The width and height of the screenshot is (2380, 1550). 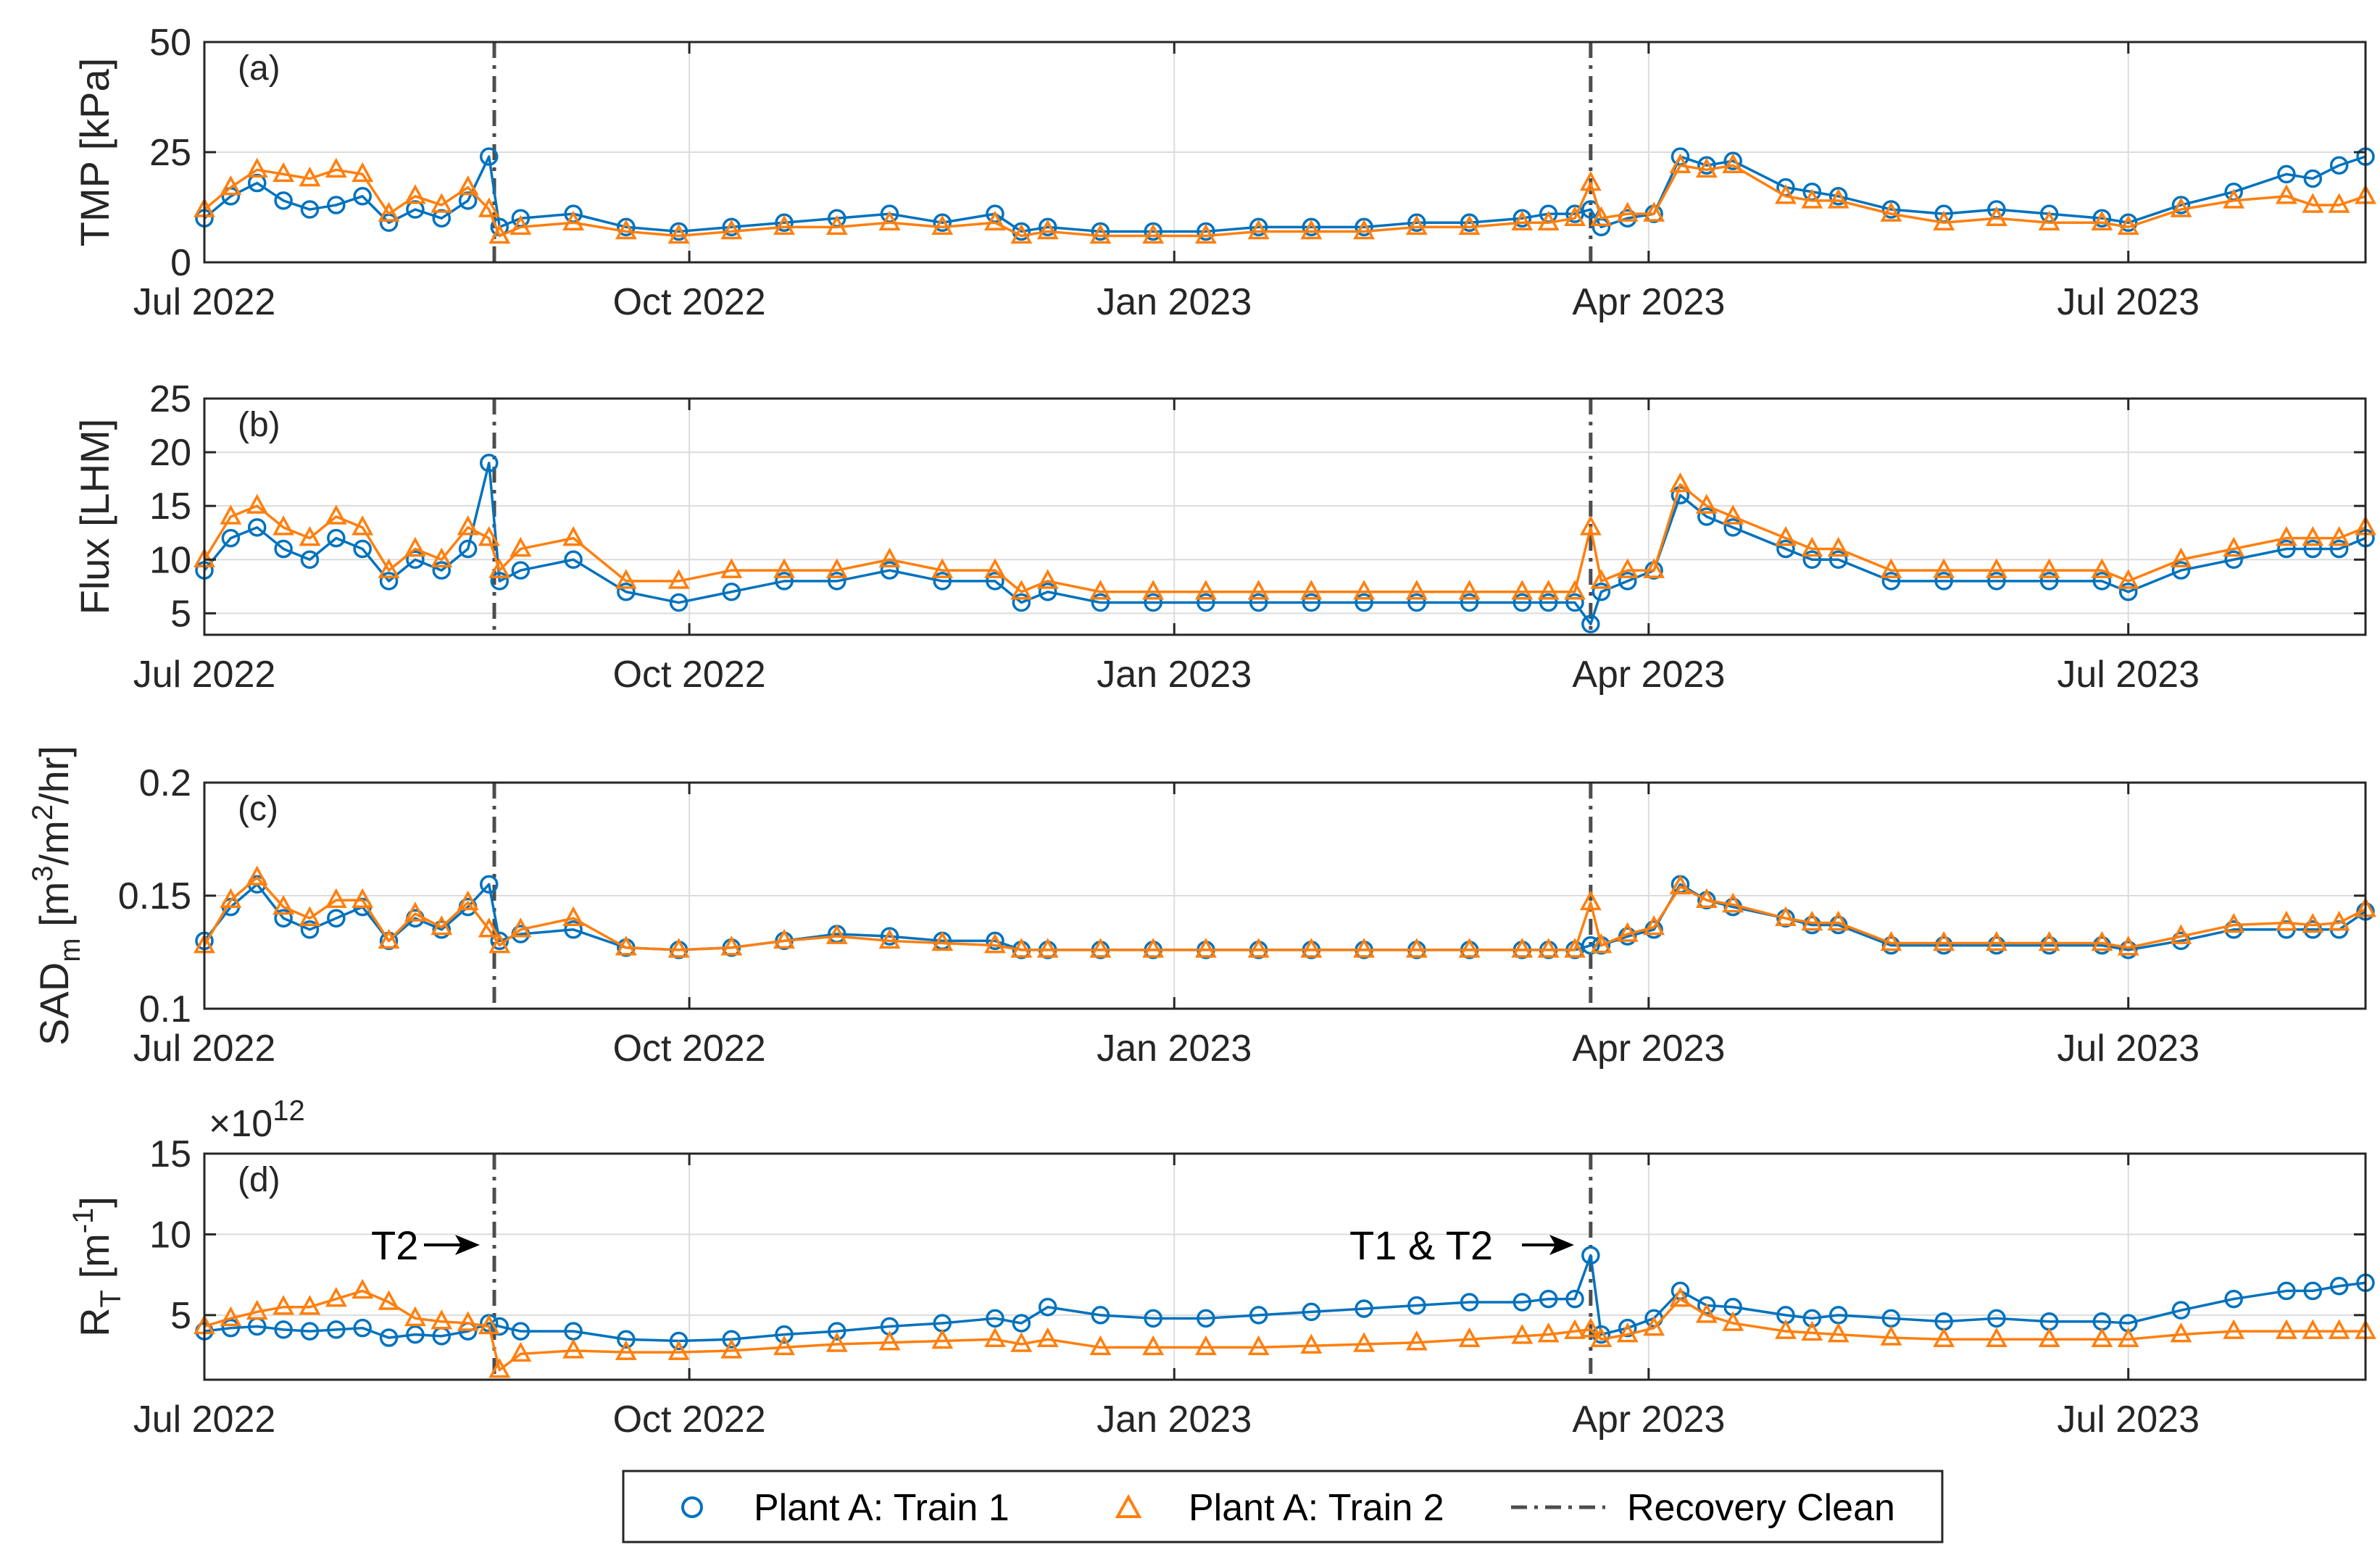 I want to click on x-tick-label: Apr 2023, so click(x=1648, y=675).